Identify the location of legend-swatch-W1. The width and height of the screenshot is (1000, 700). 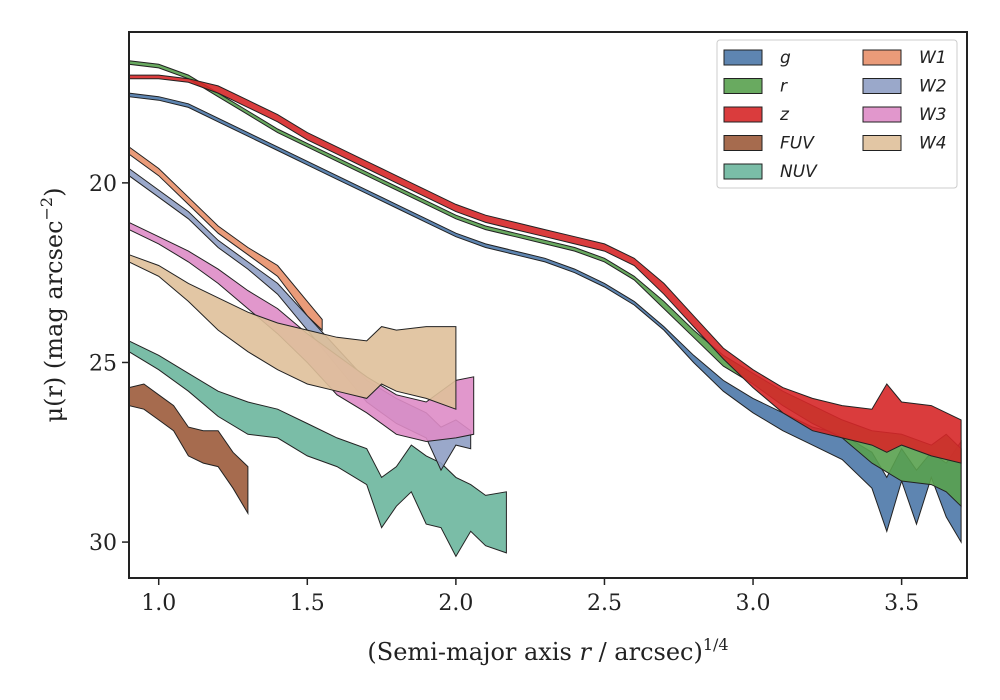
(882, 57).